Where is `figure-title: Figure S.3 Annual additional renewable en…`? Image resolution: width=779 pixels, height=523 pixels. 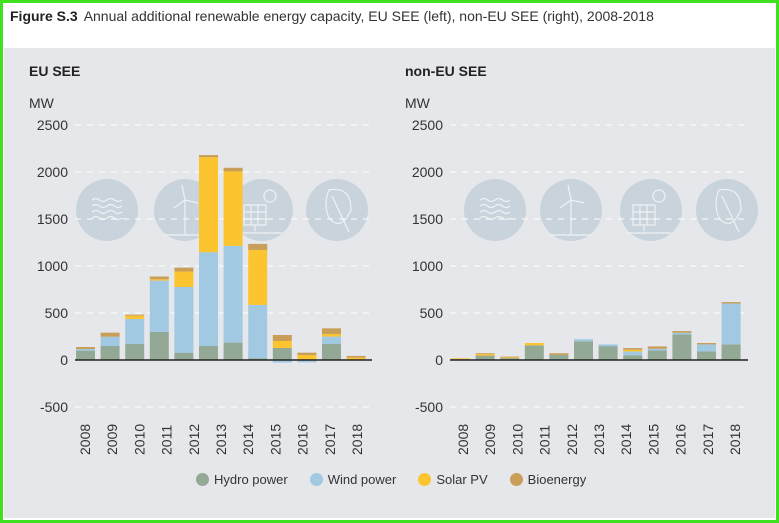
figure-title: Figure S.3 Annual additional renewable en… is located at coordinates (332, 16).